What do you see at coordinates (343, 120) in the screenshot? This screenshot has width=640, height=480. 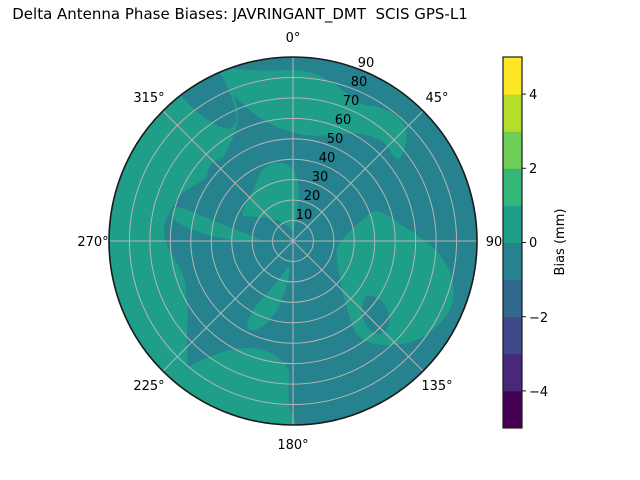 I see `radial-tick-60: 60` at bounding box center [343, 120].